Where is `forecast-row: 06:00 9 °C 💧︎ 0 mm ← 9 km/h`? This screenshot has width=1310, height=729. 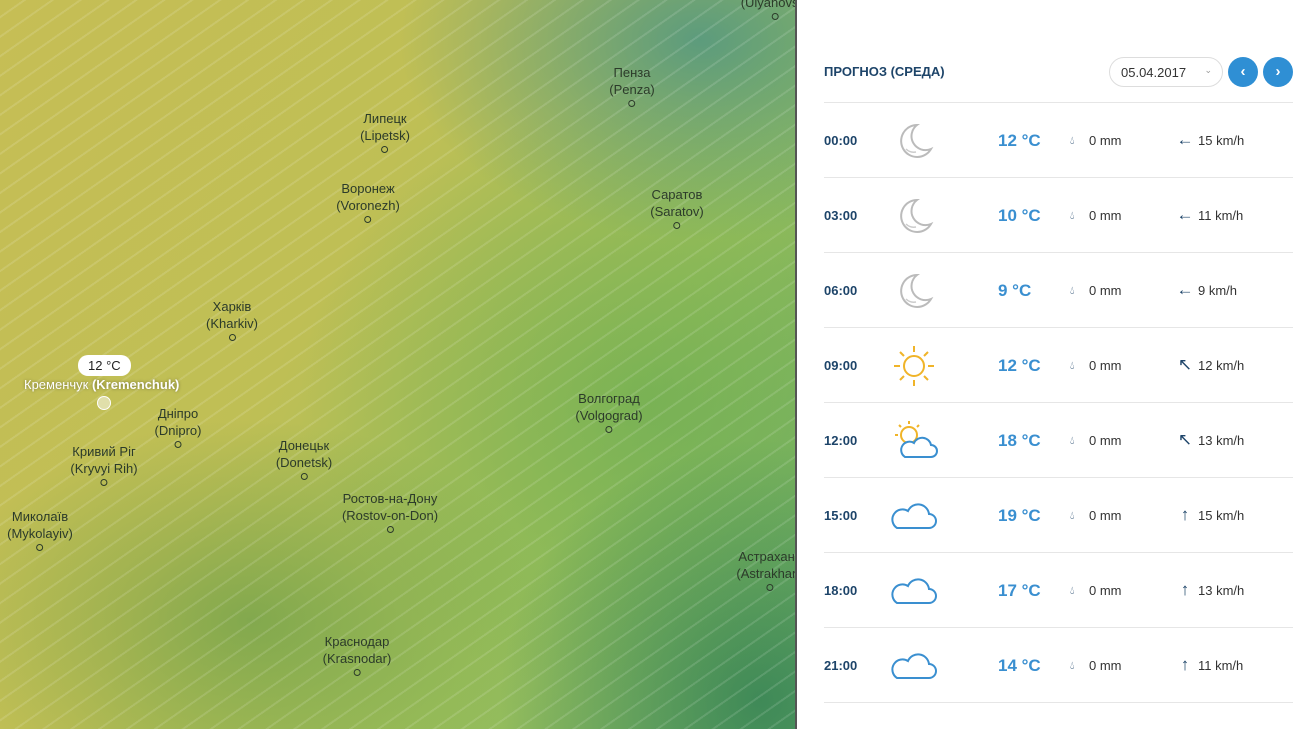 forecast-row: 06:00 9 °C 💧︎ 0 mm ← 9 km/h is located at coordinates (1058, 289).